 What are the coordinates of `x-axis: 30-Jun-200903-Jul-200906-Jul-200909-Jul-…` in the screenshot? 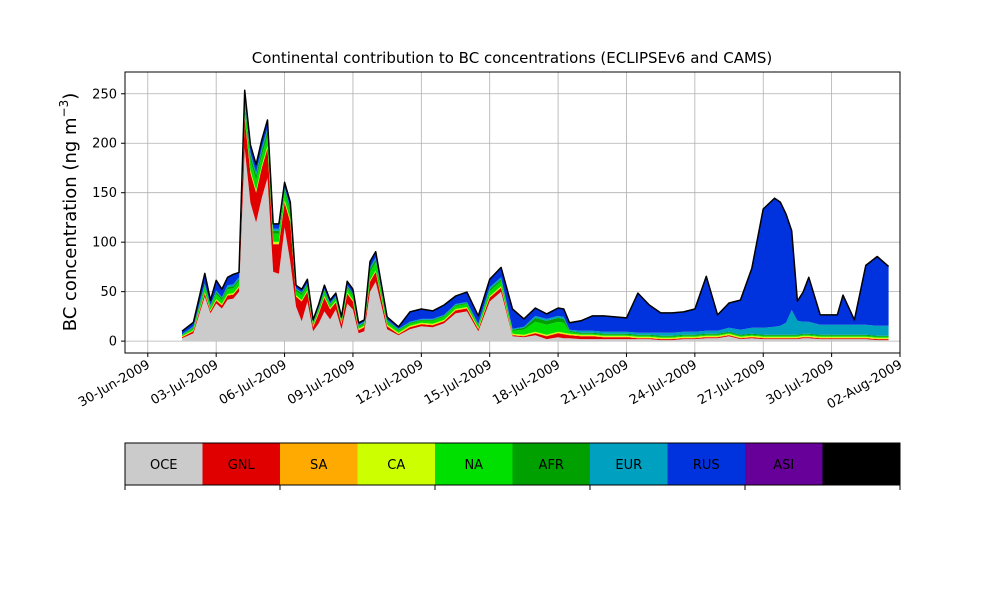 It's located at (490, 383).